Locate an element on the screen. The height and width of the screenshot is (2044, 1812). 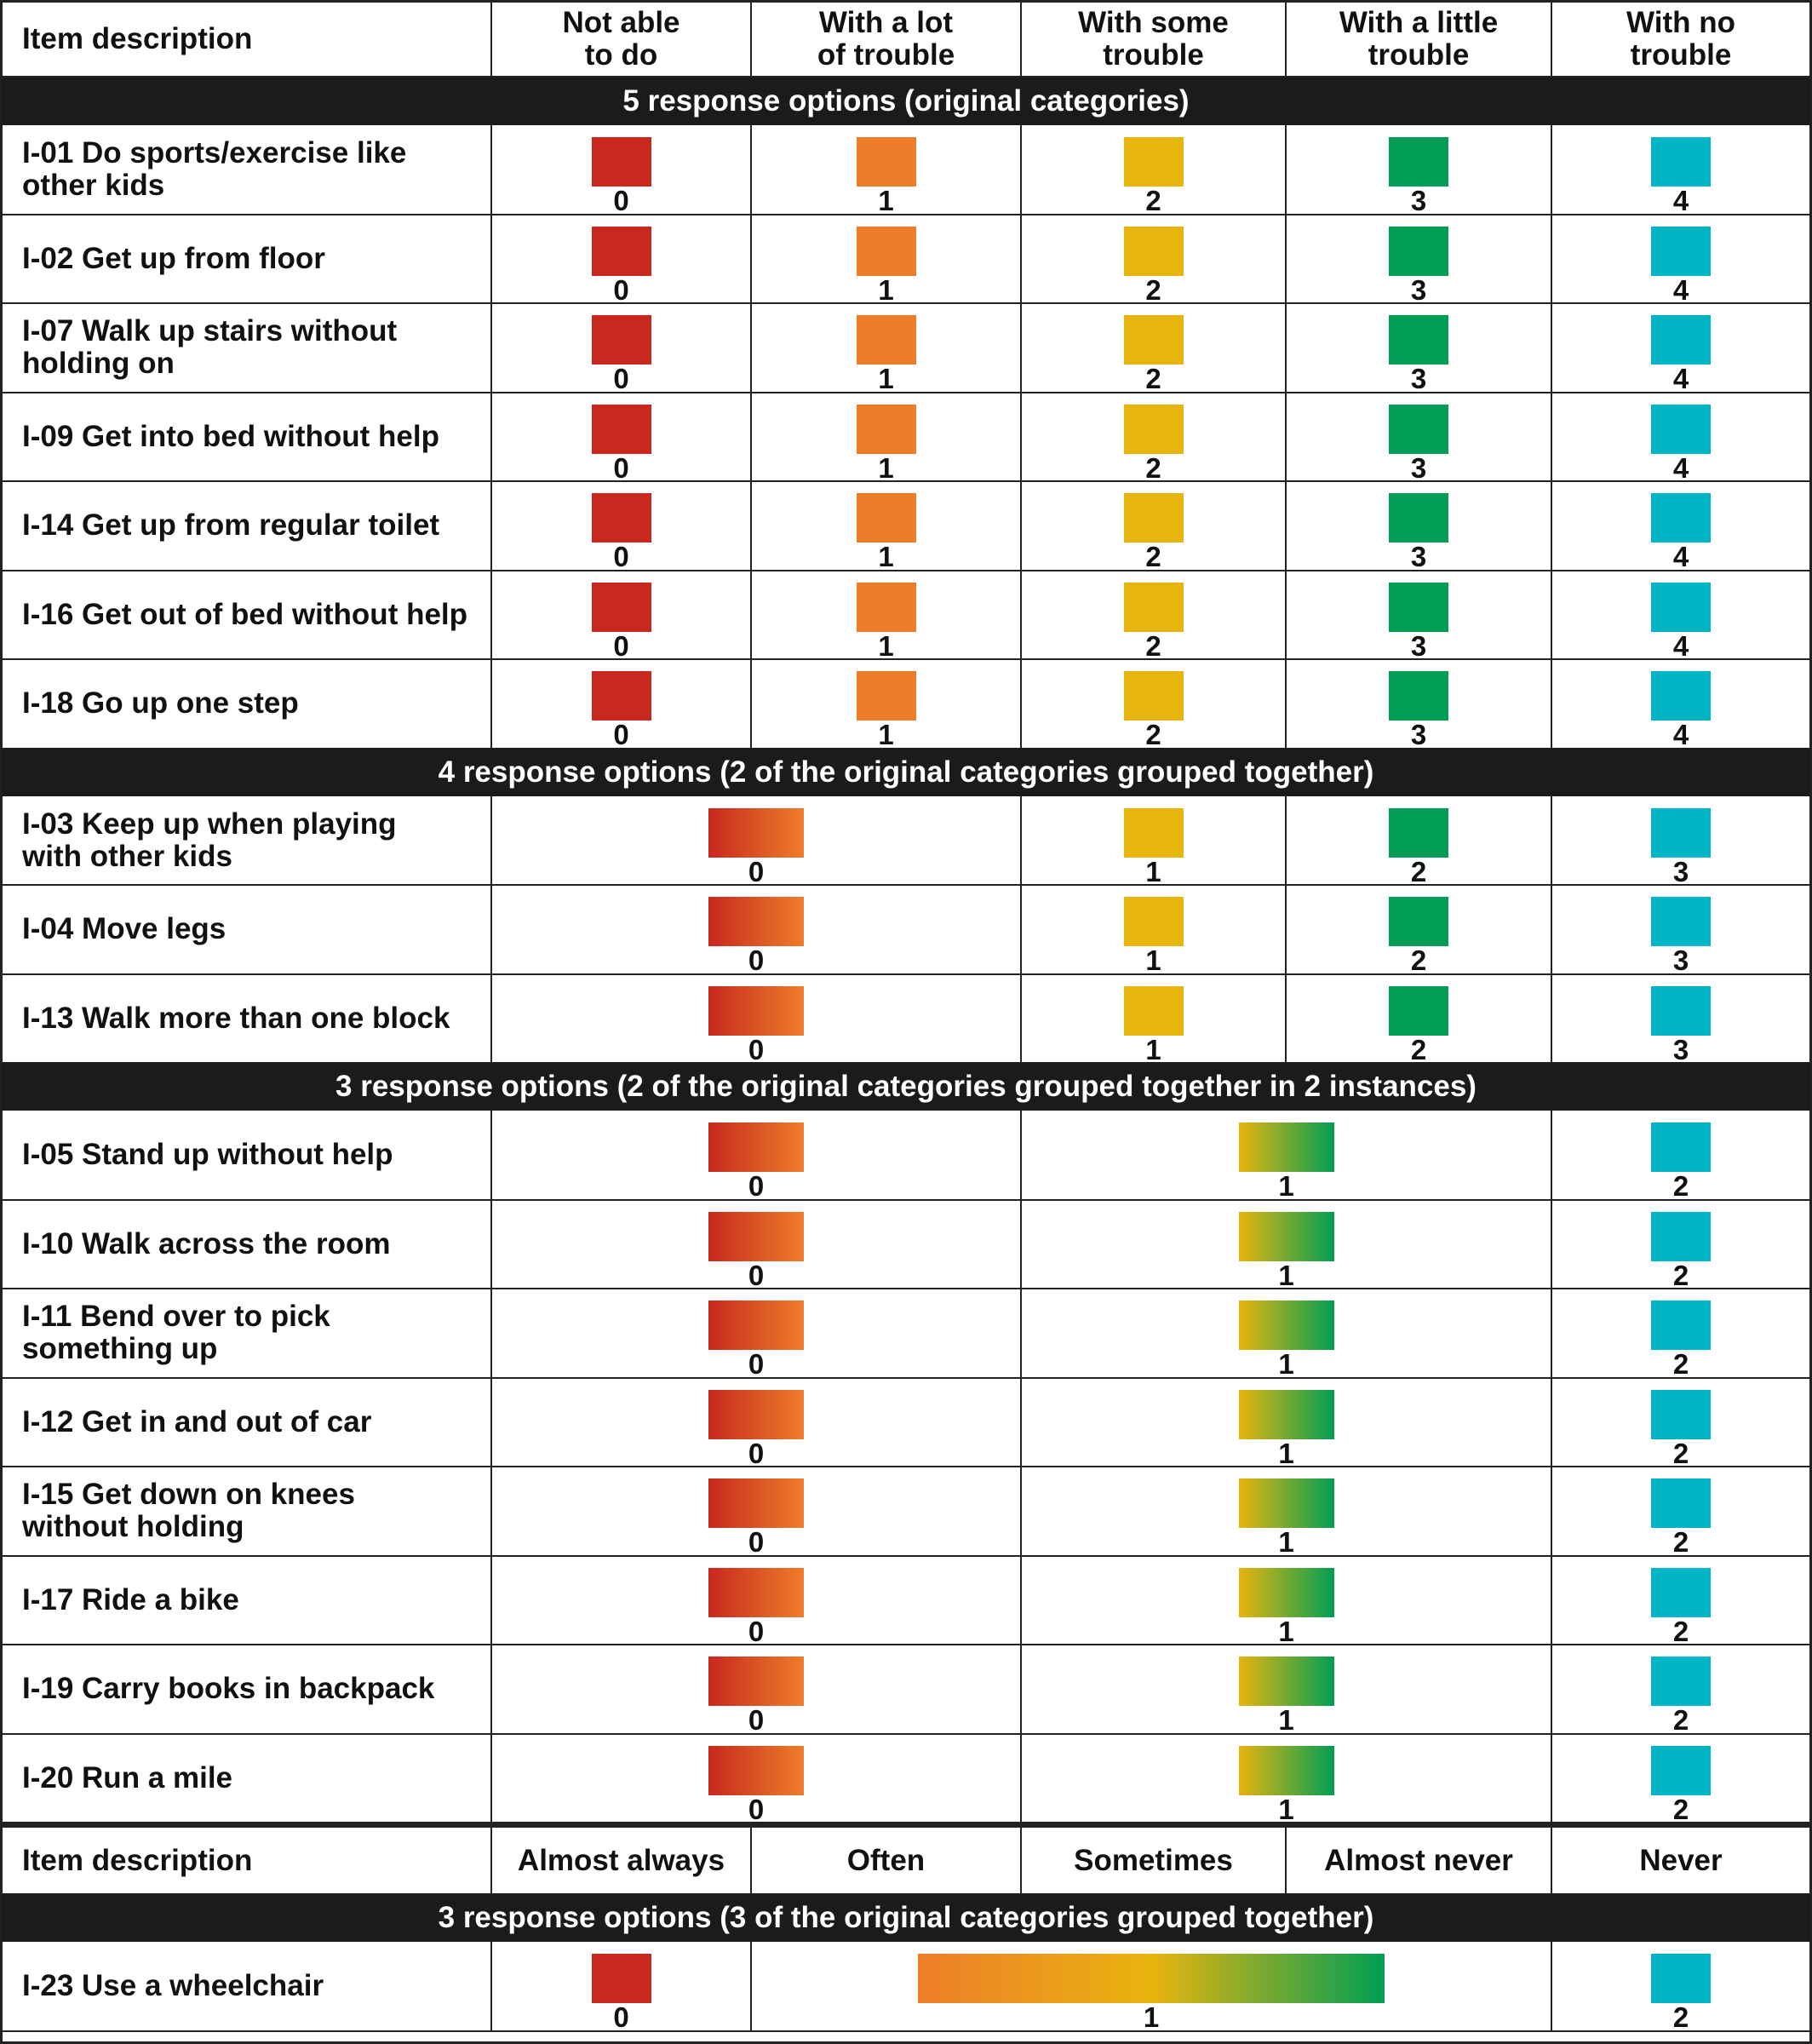
table-top-border is located at coordinates (906, 1).